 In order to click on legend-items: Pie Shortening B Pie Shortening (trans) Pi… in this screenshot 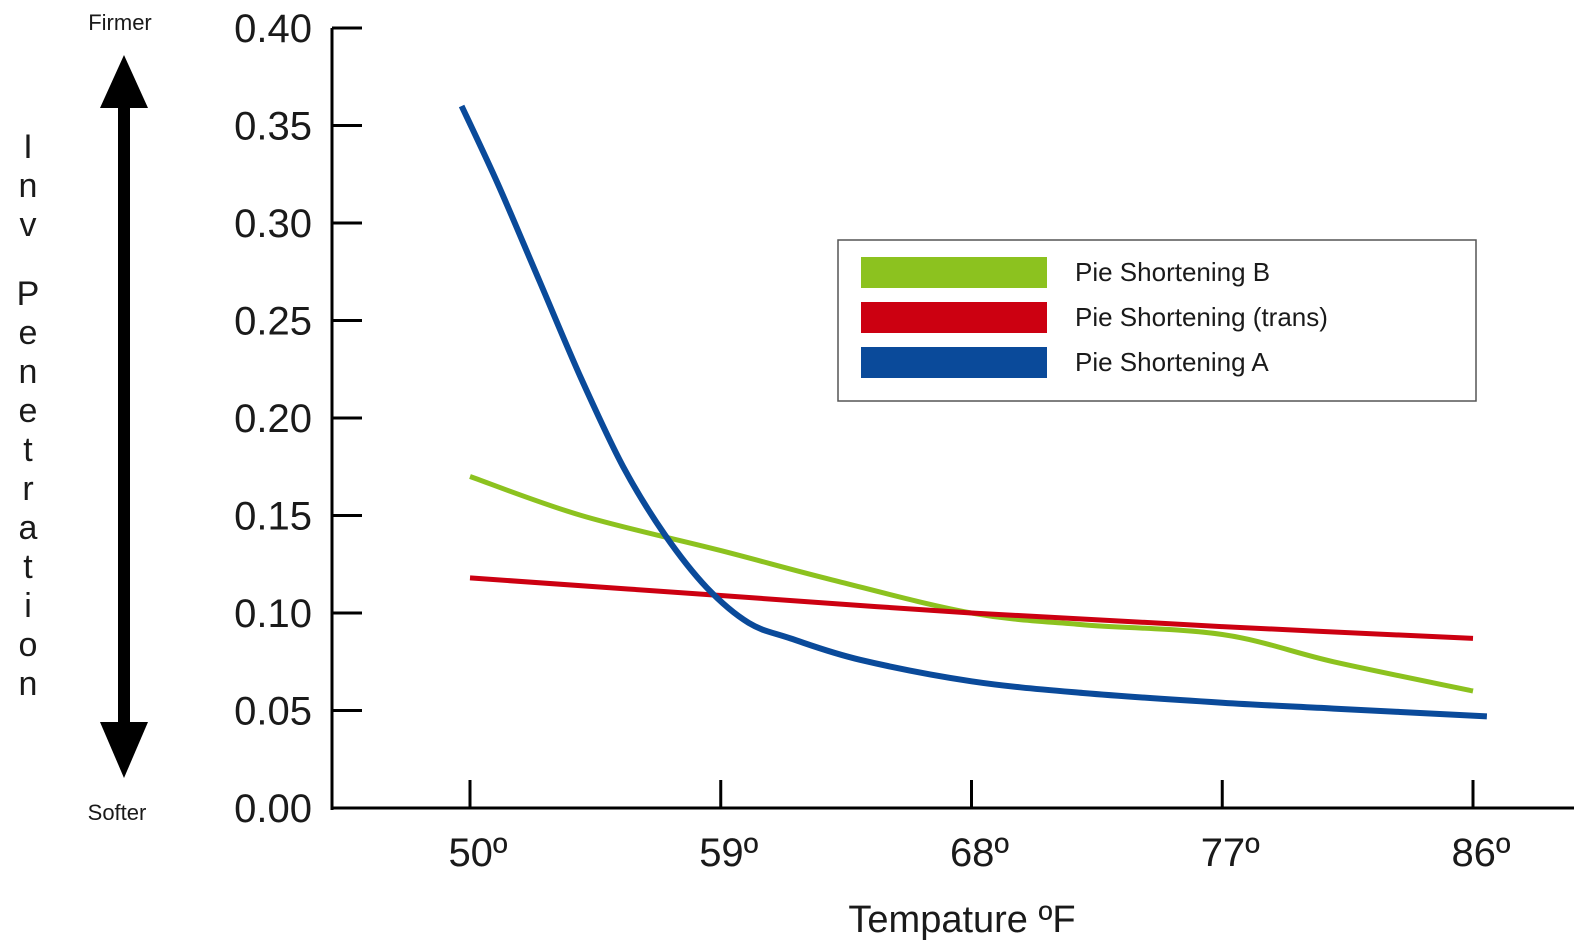, I will do `click(1094, 317)`.